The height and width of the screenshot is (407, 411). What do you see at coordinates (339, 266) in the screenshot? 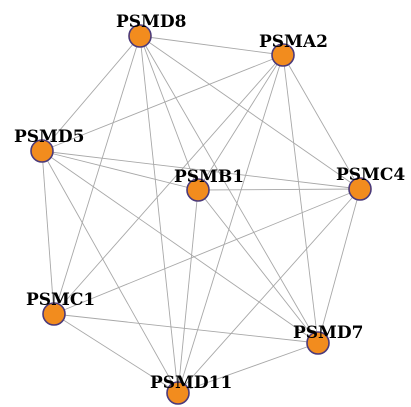
I see `edge-psmc4-psmd7` at bounding box center [339, 266].